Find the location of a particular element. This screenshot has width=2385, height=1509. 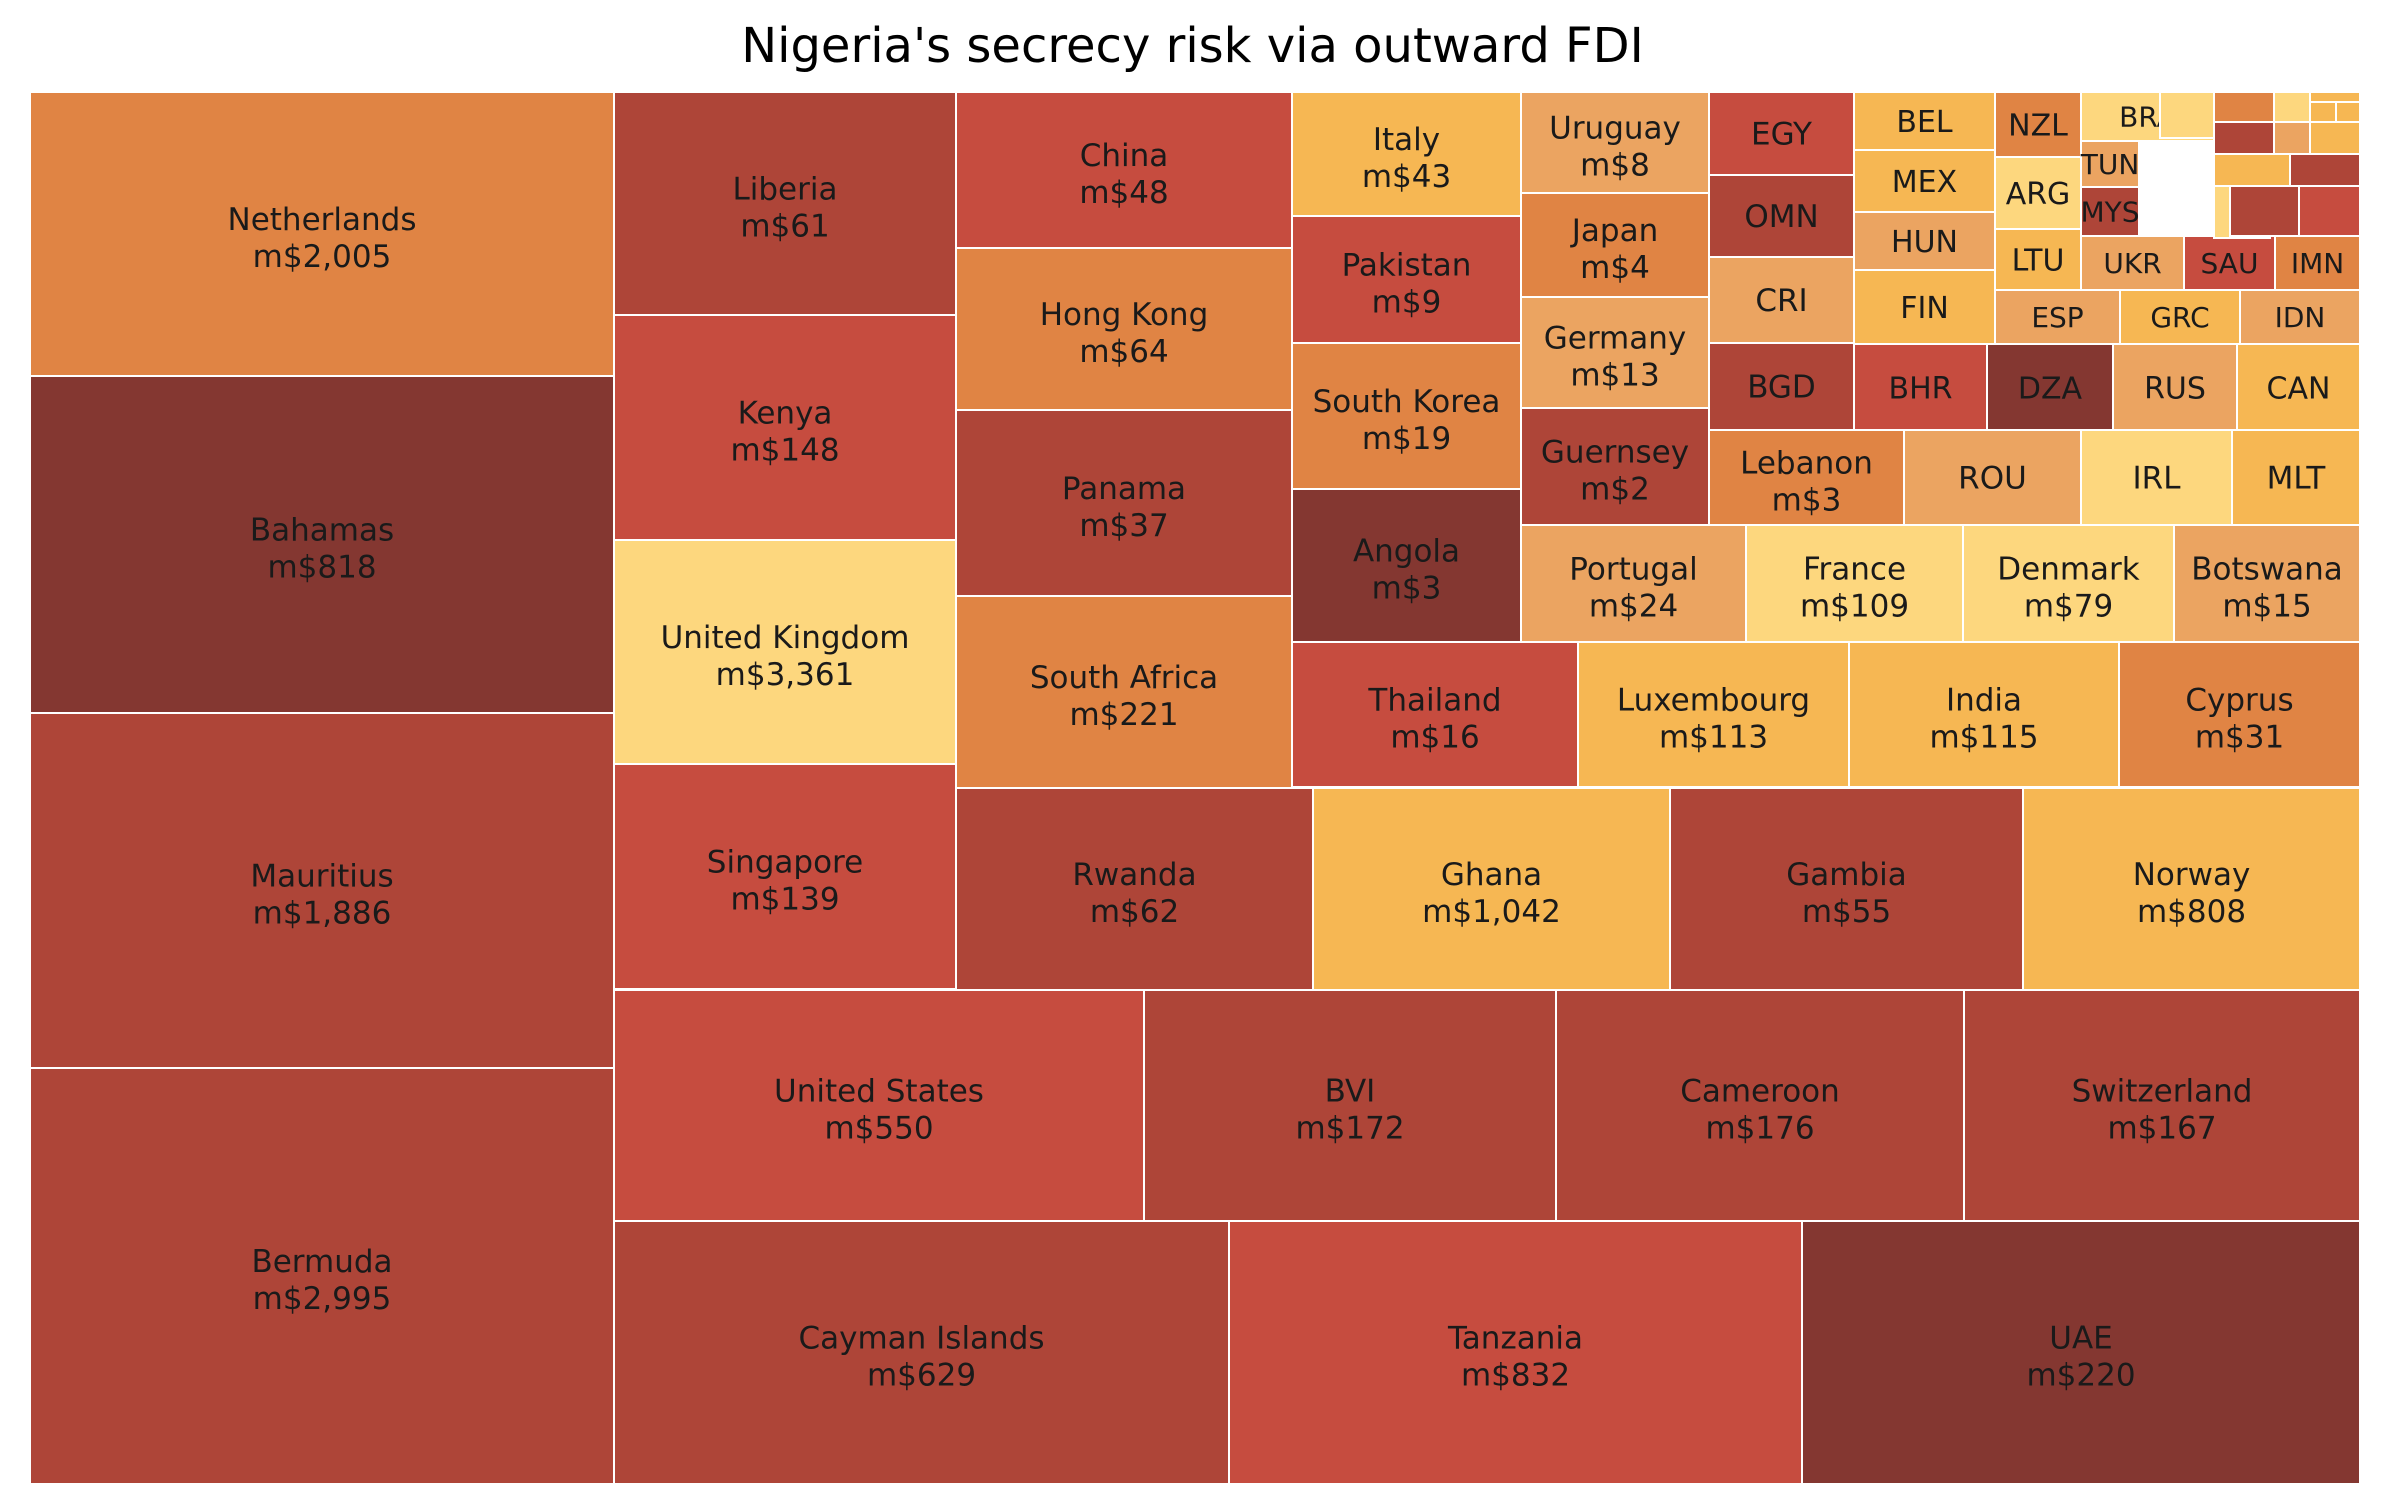

cell-label-gambia: Gambia is located at coordinates (1846, 875).